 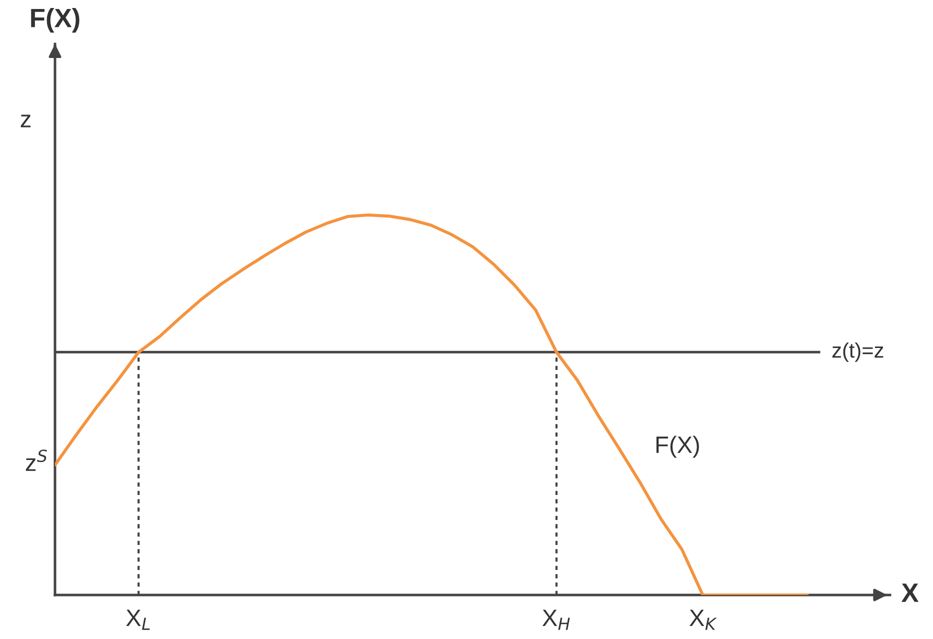 What do you see at coordinates (556, 620) in the screenshot?
I see `x-tick-label: X$_{H}$` at bounding box center [556, 620].